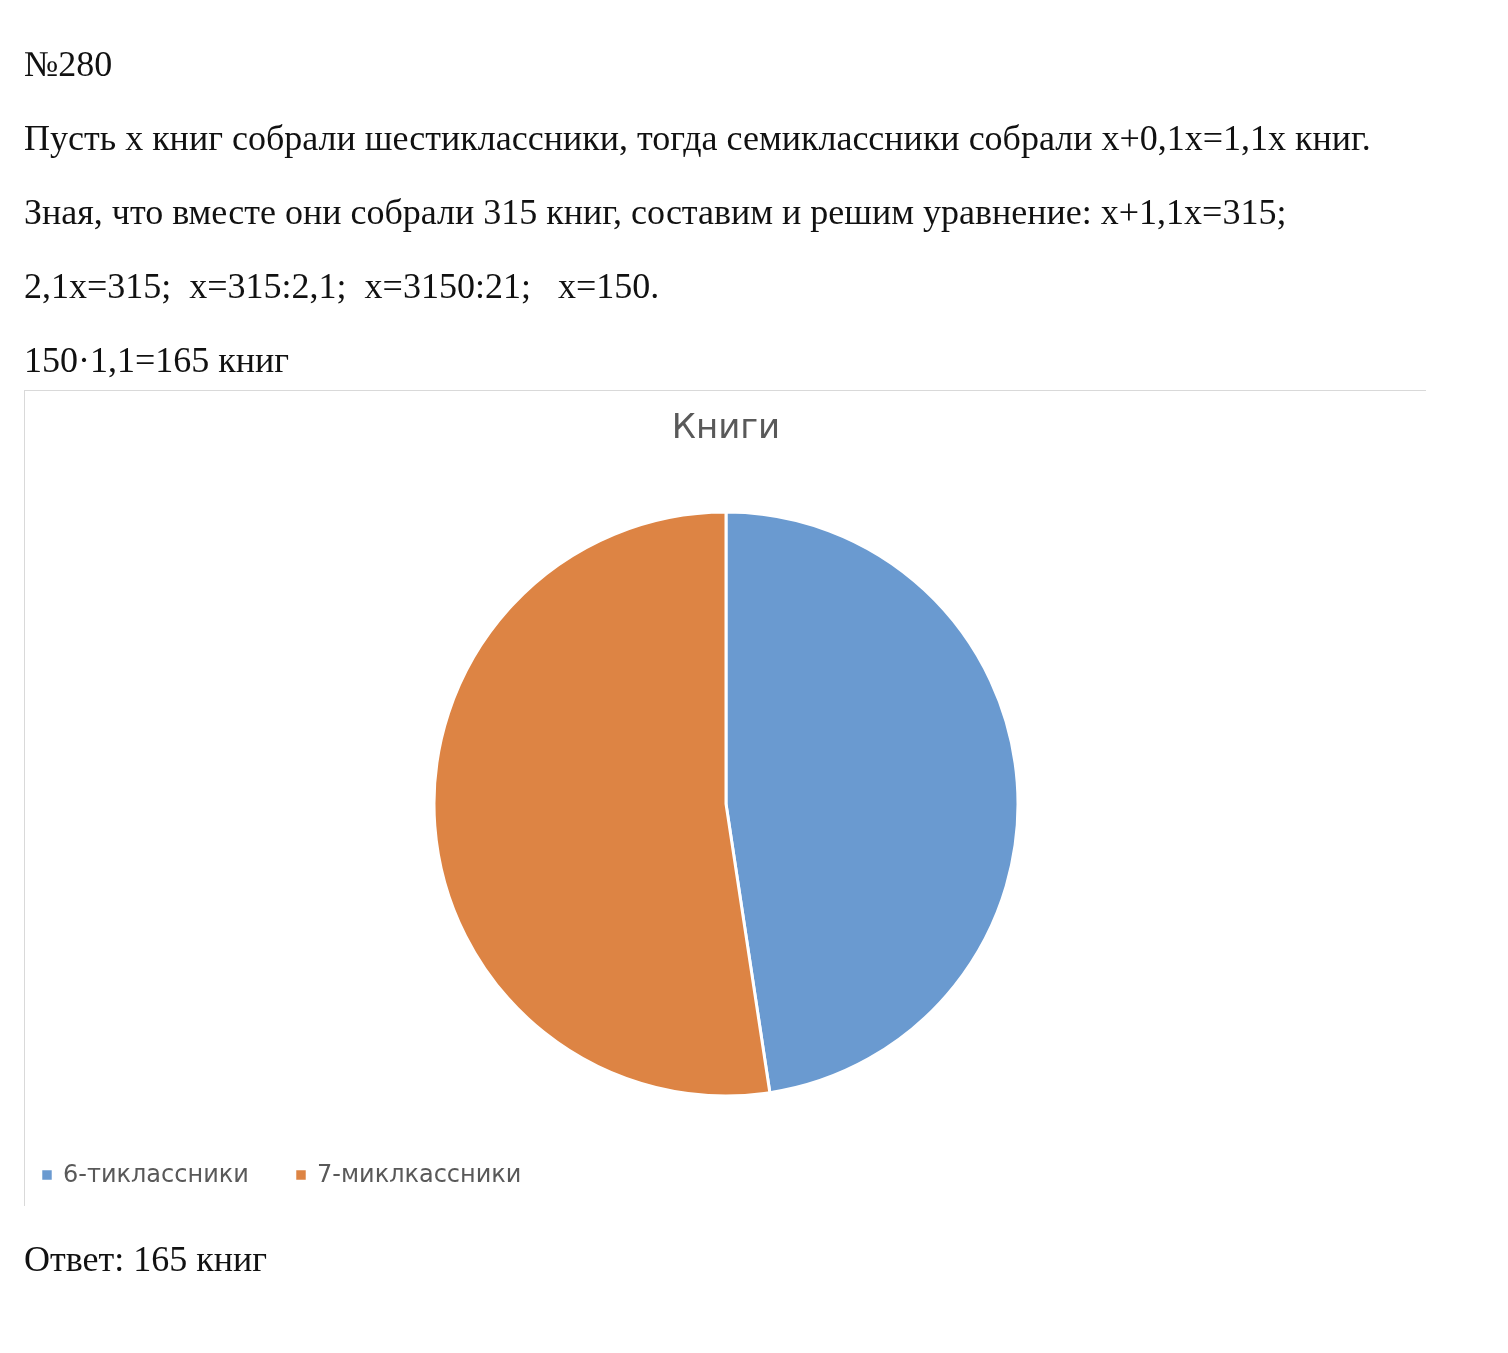 The image size is (1508, 1353). Describe the element at coordinates (157, 360) in the screenshot. I see `text: 150·1,1=165 книг` at that location.